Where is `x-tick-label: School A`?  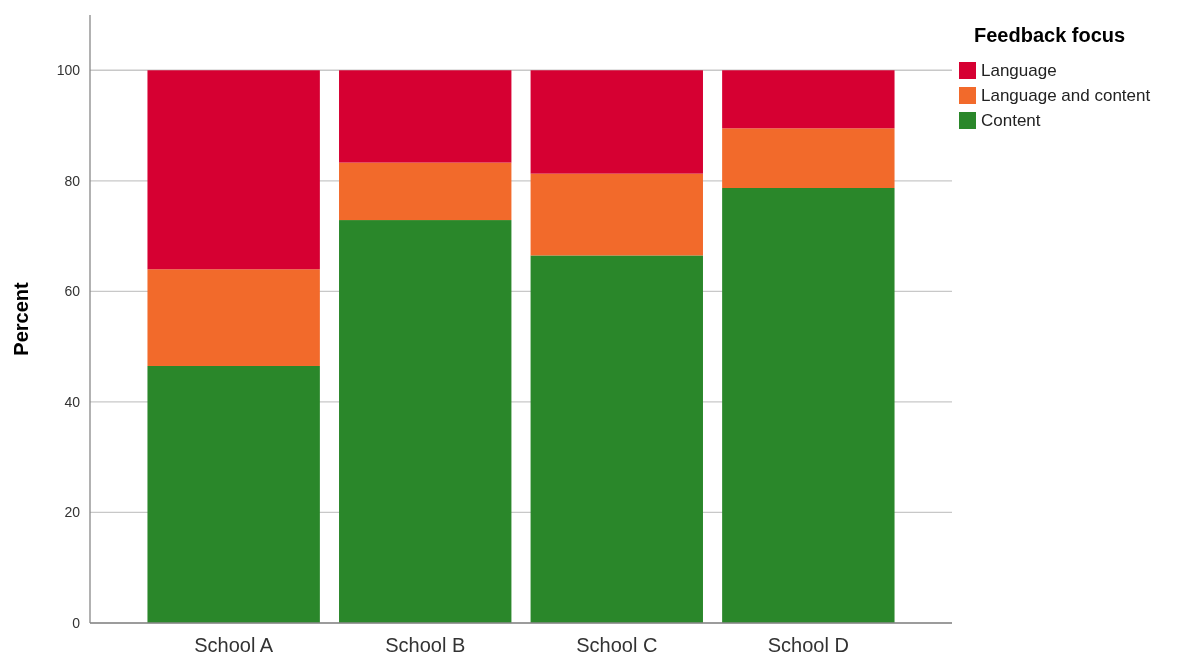 x-tick-label: School A is located at coordinates (234, 645).